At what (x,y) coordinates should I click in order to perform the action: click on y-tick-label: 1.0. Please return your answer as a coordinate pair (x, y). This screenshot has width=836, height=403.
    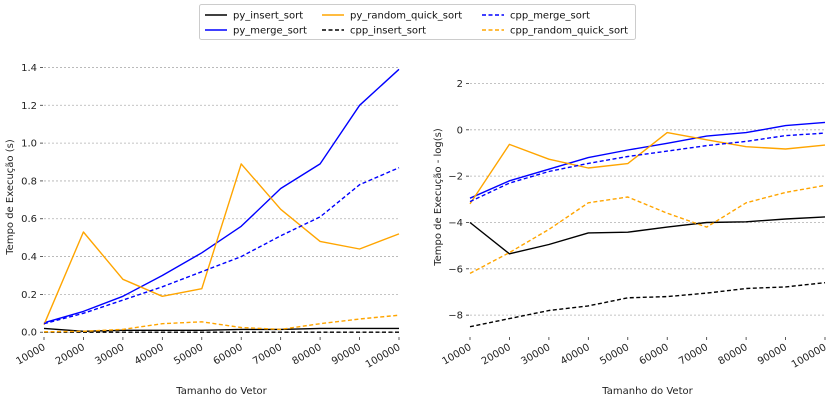
    Looking at the image, I should click on (29, 144).